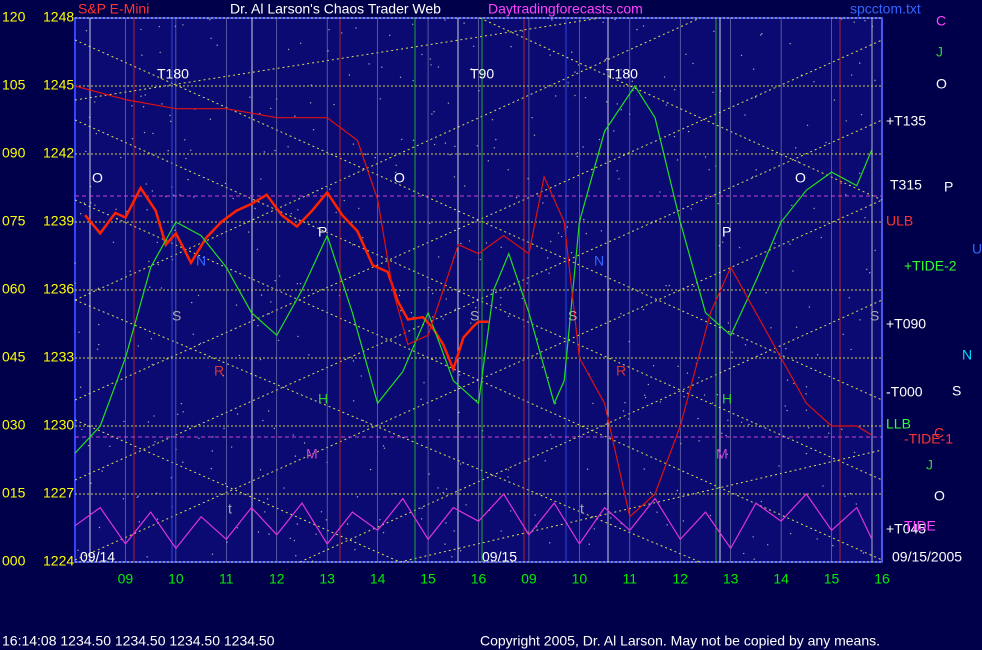  What do you see at coordinates (378, 579) in the screenshot?
I see `x-tick-label: 14` at bounding box center [378, 579].